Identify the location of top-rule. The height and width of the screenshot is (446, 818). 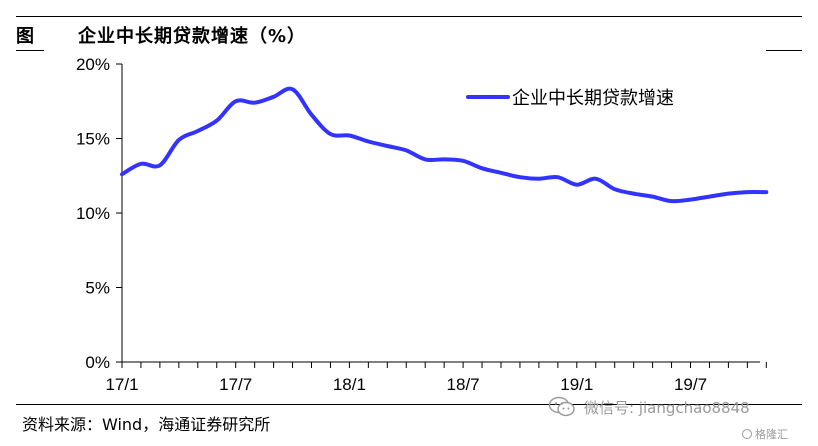
(409, 16).